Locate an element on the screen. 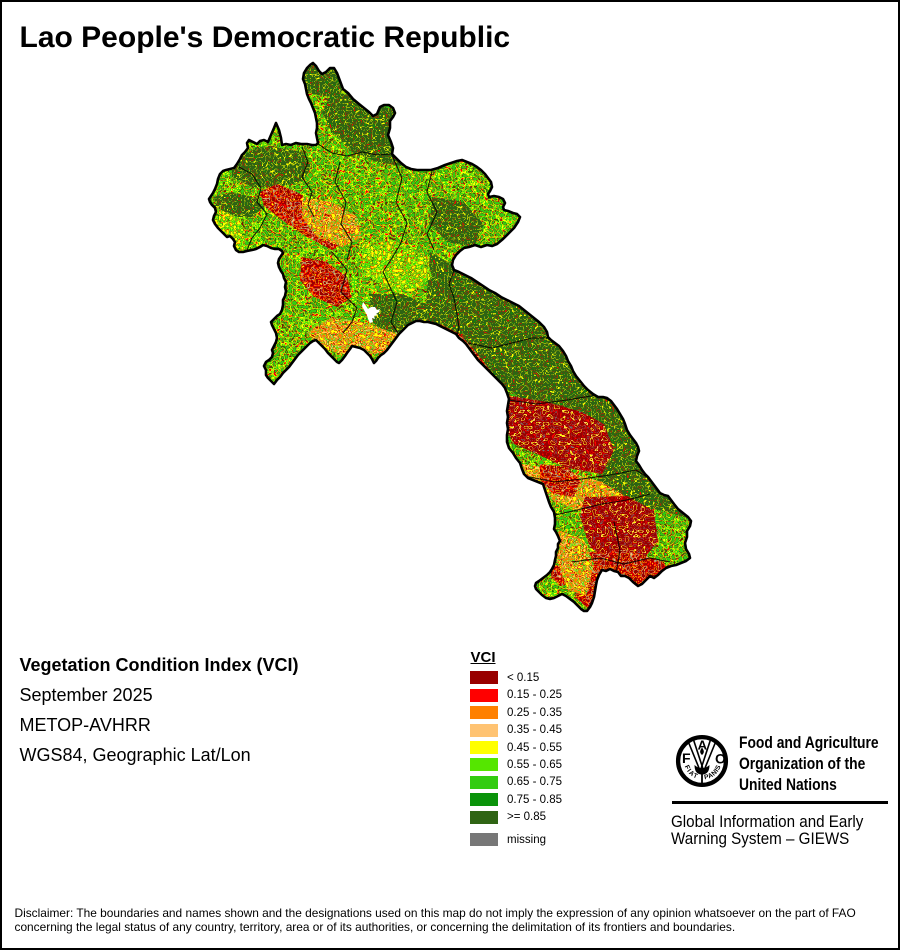 The height and width of the screenshot is (952, 900). svg-text: A is located at coordinates (703, 744).